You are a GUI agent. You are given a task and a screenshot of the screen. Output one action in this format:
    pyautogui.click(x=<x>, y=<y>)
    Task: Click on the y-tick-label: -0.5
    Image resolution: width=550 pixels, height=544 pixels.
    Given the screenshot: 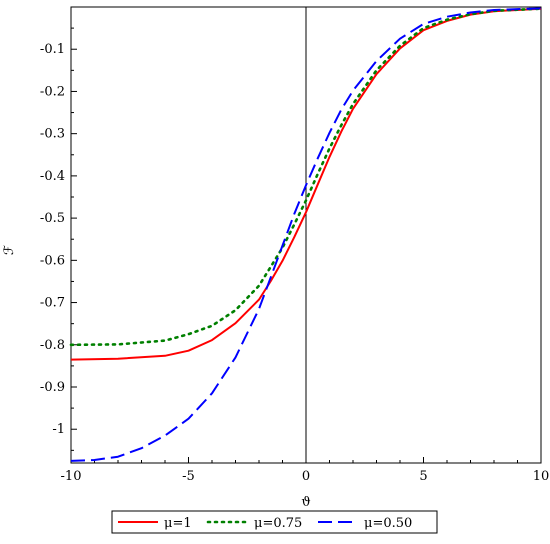 What is the action you would take?
    pyautogui.click(x=52, y=218)
    